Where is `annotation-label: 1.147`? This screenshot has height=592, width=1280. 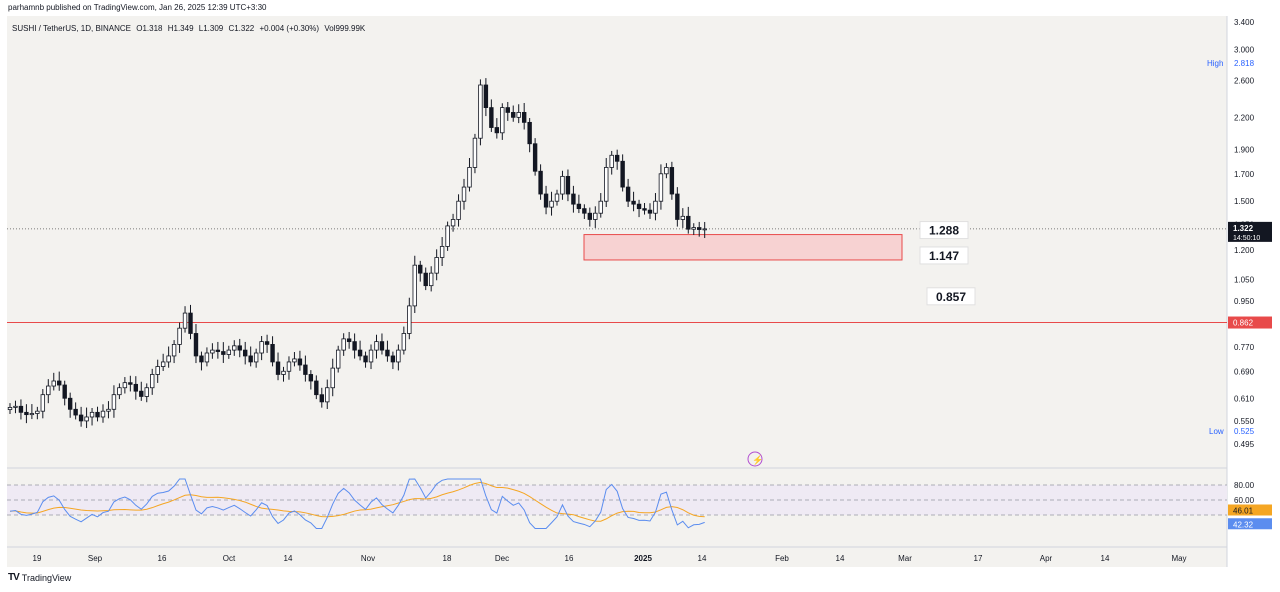 annotation-label: 1.147 is located at coordinates (944, 256).